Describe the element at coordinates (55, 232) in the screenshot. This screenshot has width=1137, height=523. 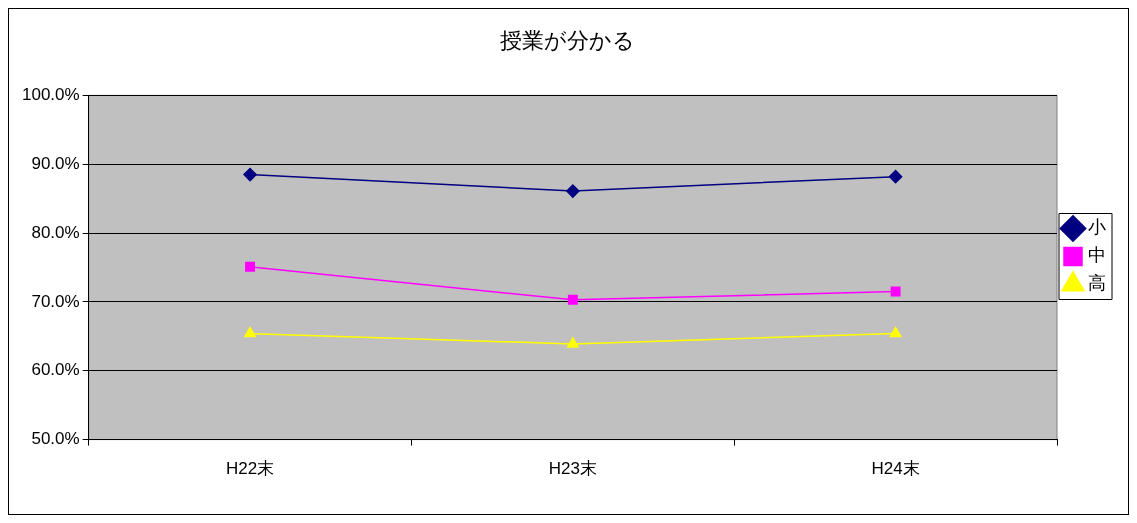
I see `y-tick-label: 80.0%` at that location.